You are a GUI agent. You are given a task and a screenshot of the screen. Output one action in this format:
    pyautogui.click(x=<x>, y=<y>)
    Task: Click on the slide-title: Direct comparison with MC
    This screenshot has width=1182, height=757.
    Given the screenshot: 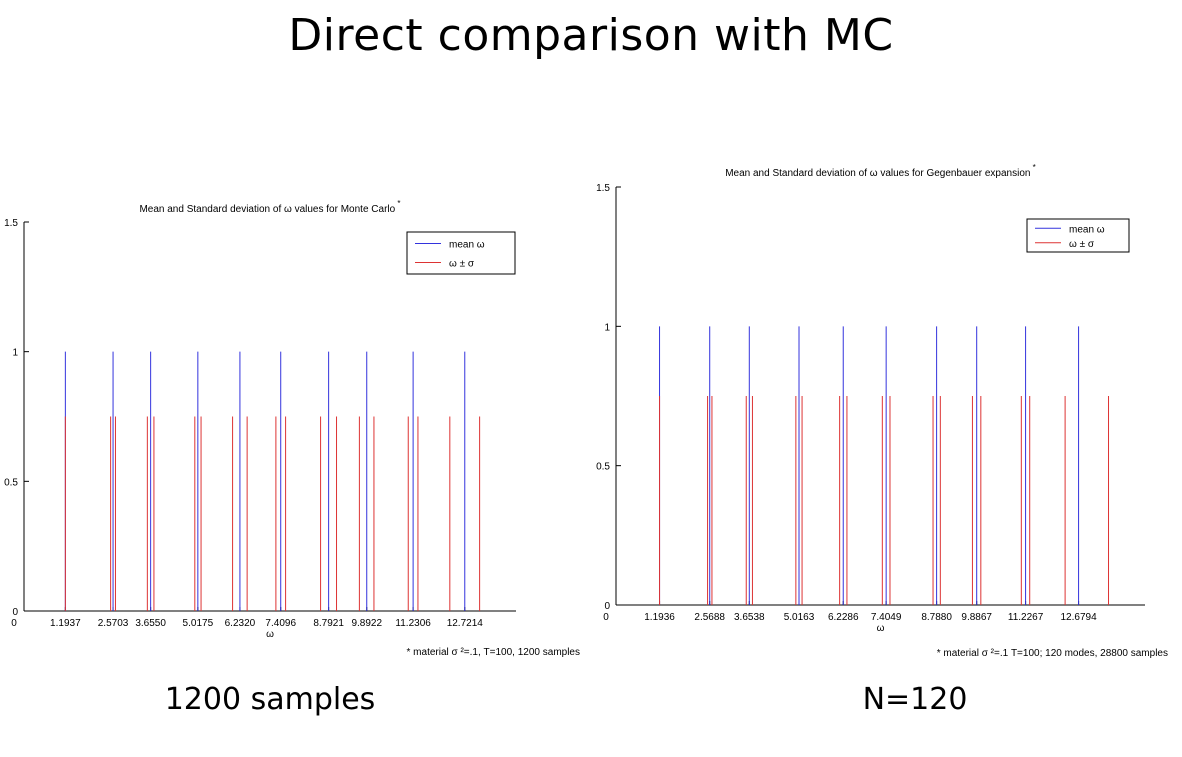 What is the action you would take?
    pyautogui.click(x=591, y=35)
    